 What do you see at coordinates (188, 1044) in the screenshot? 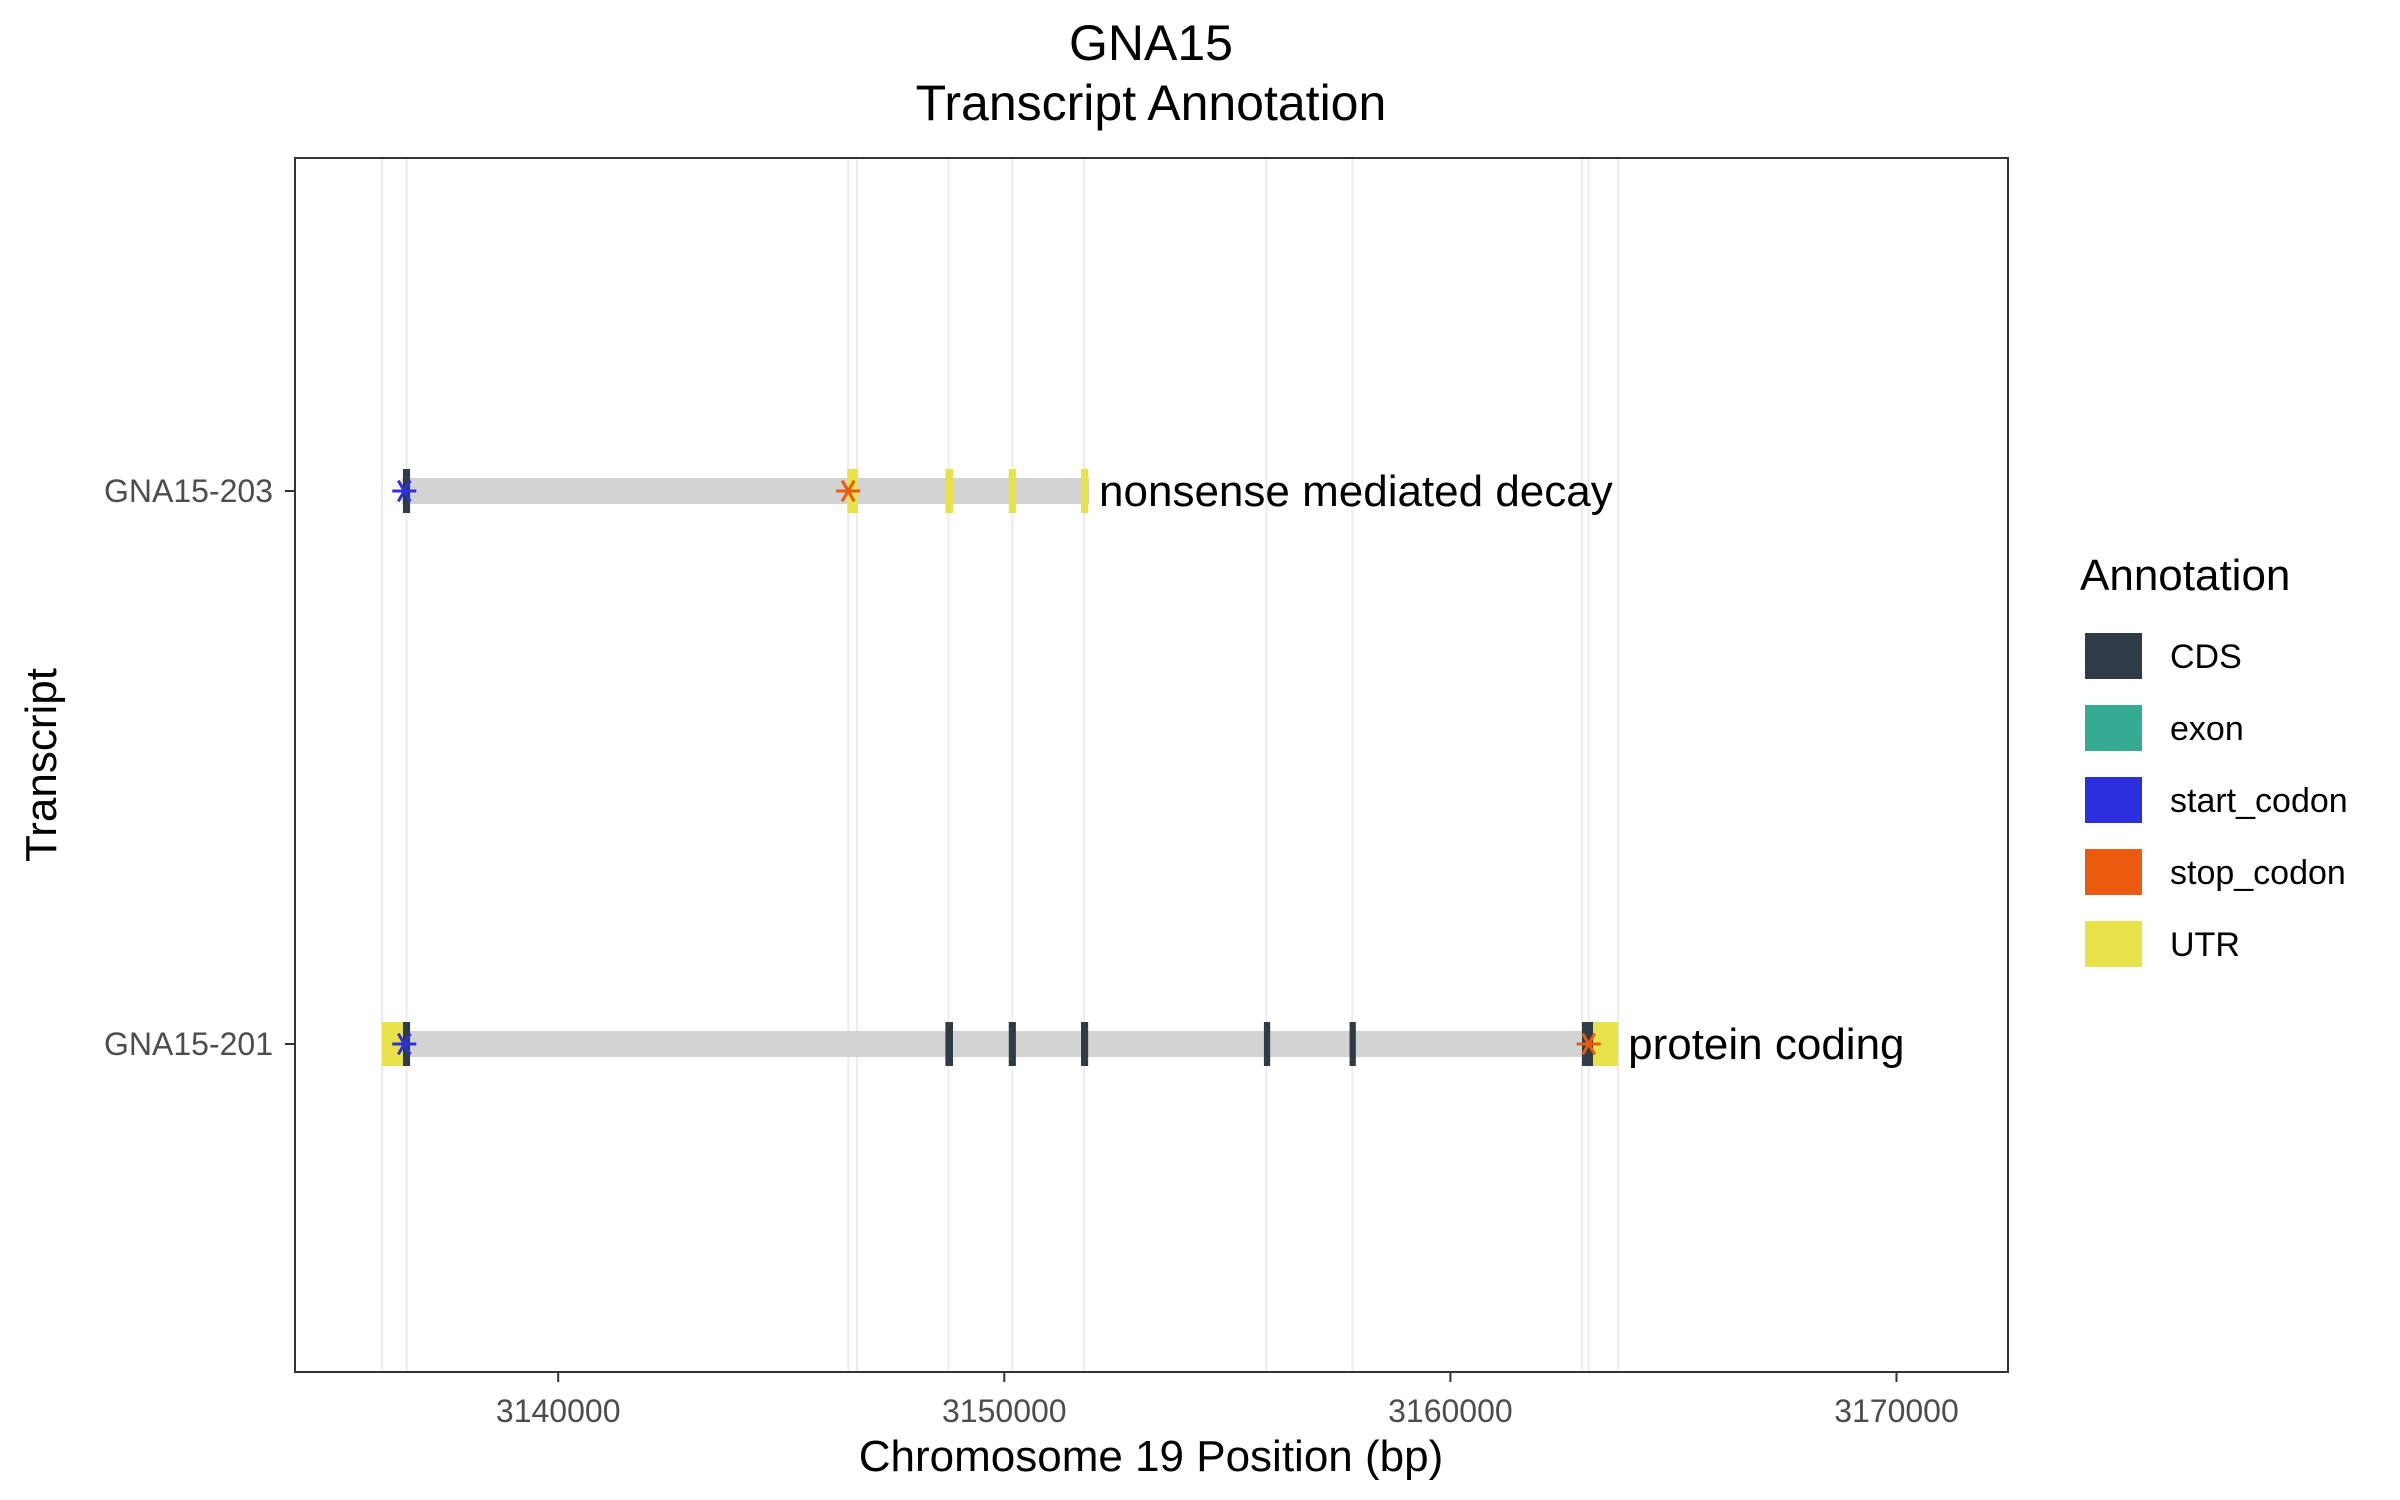
I see `y-tick-label: GNA15-201` at bounding box center [188, 1044].